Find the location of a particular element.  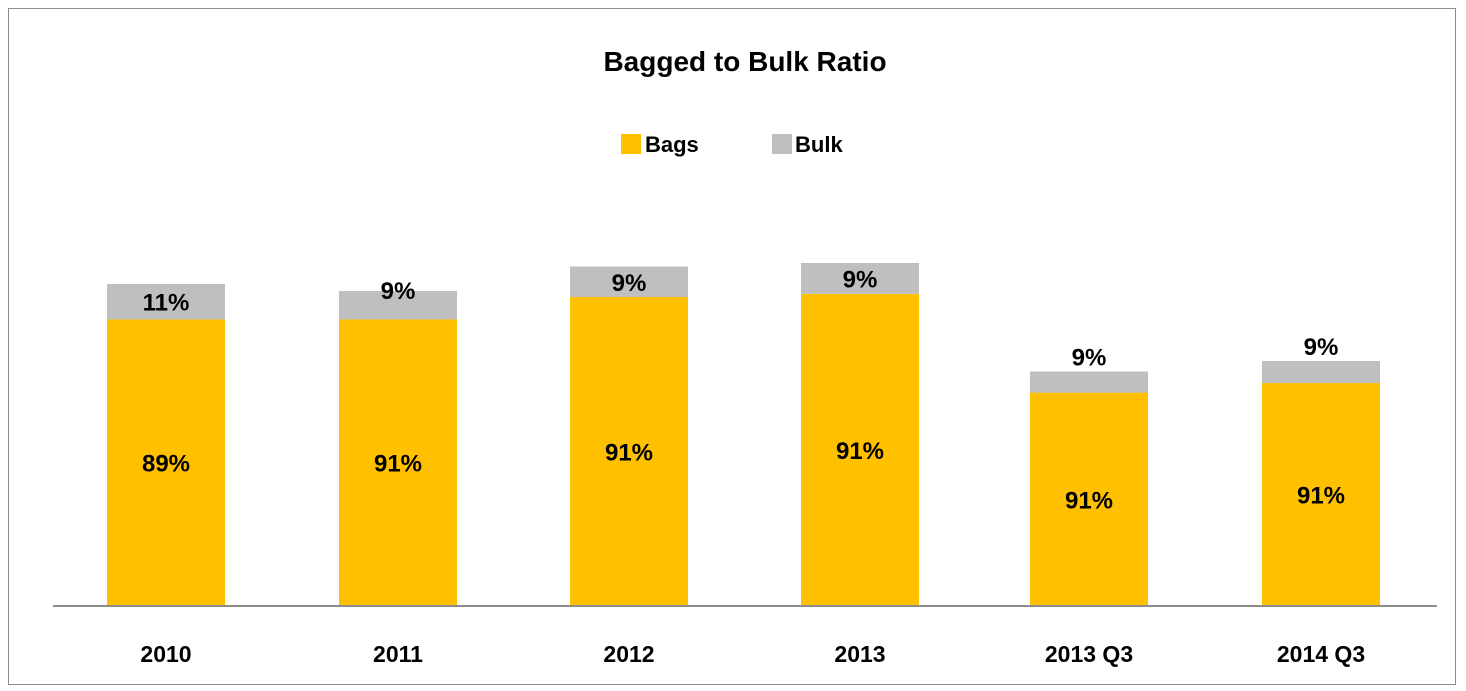

bar-bulk-2013 is located at coordinates (860, 278).